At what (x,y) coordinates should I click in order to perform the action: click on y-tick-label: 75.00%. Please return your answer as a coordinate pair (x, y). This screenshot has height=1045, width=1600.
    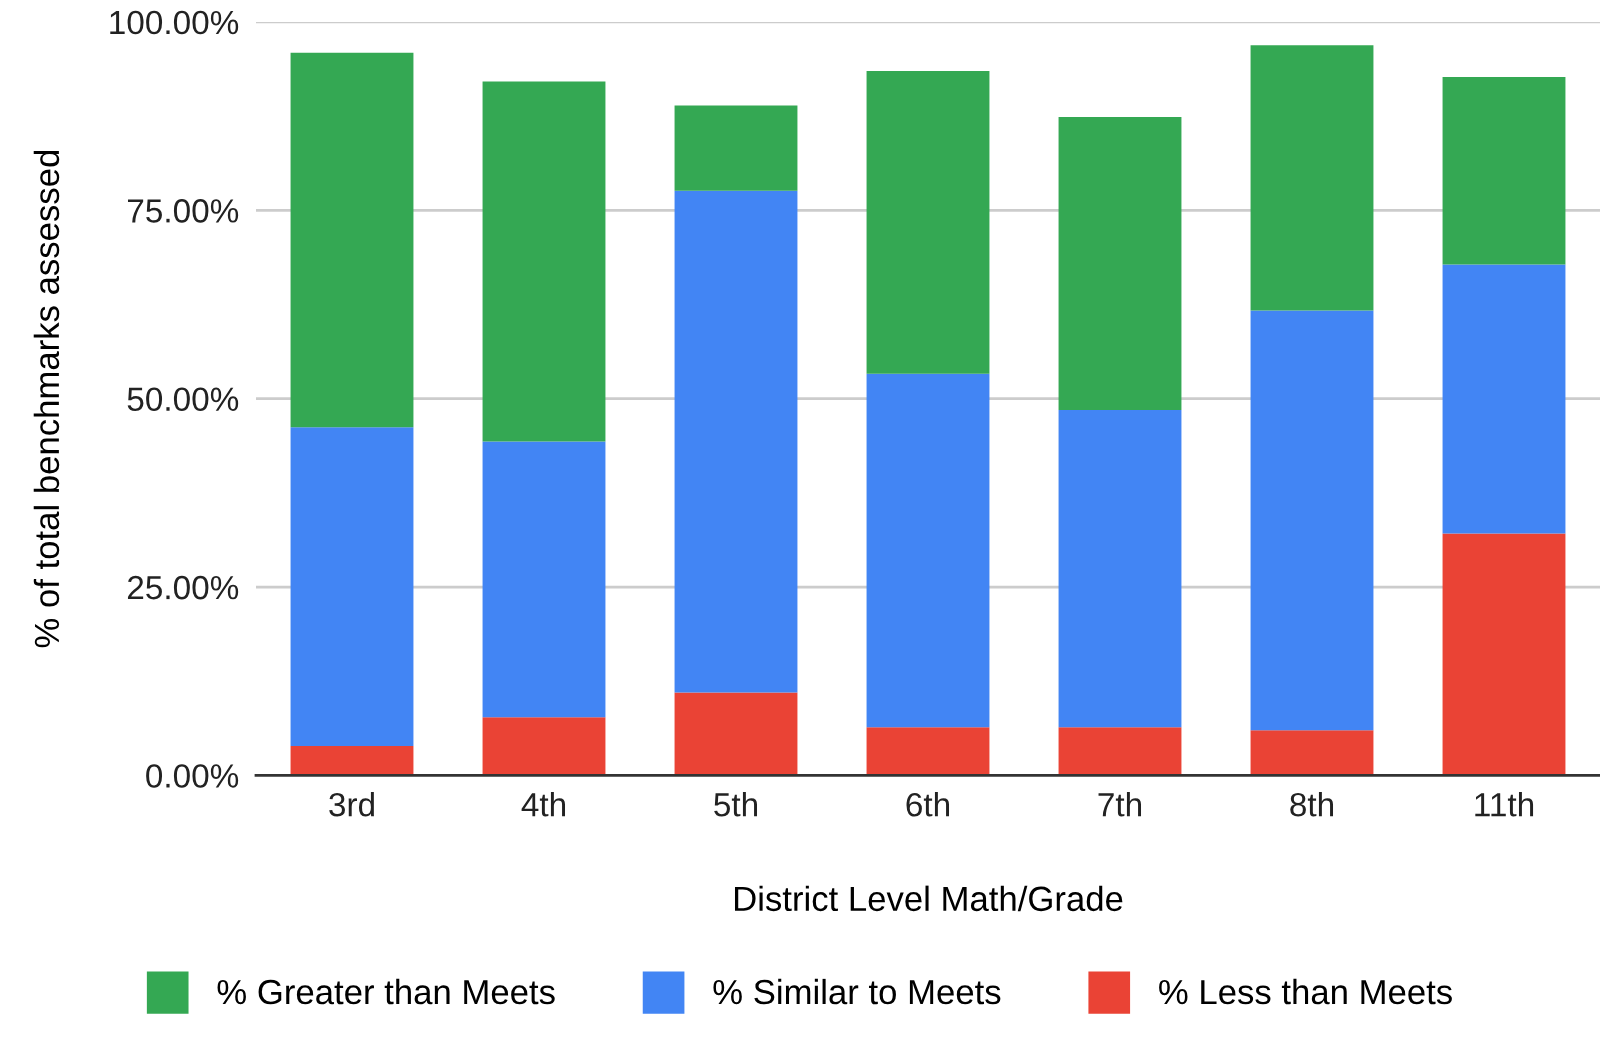
    Looking at the image, I should click on (183, 211).